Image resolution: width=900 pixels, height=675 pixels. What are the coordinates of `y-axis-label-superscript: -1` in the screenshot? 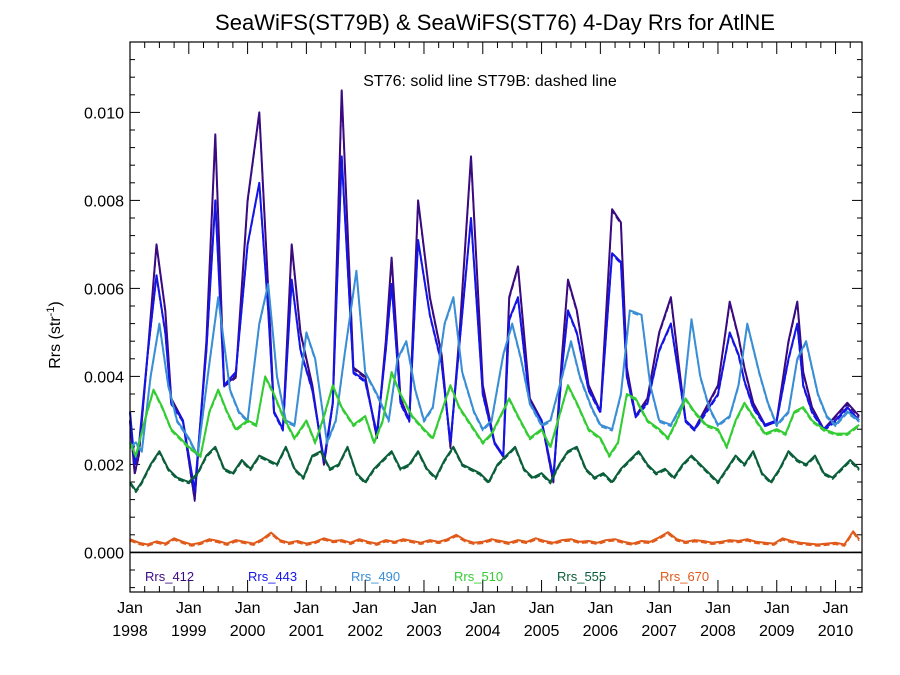 It's located at (51, 312).